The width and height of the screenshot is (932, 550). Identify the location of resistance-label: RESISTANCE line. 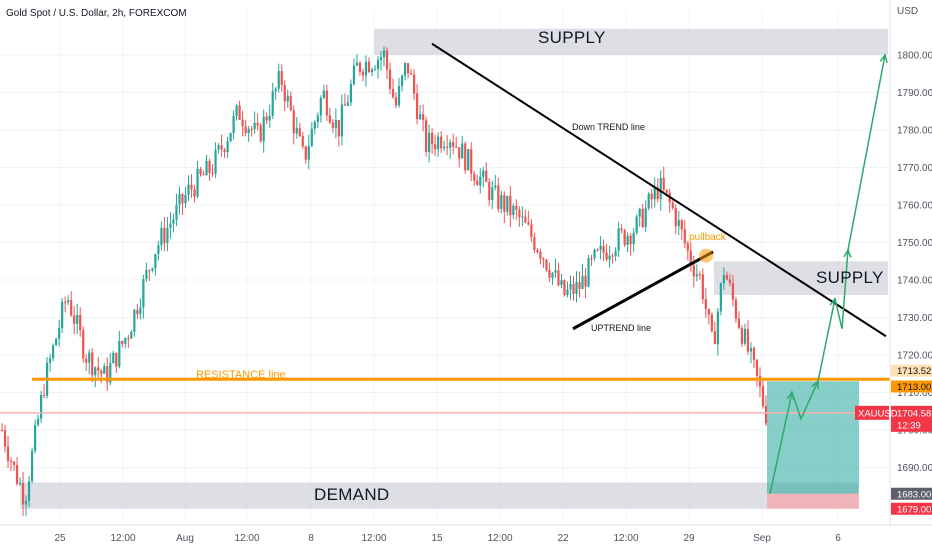
(241, 375).